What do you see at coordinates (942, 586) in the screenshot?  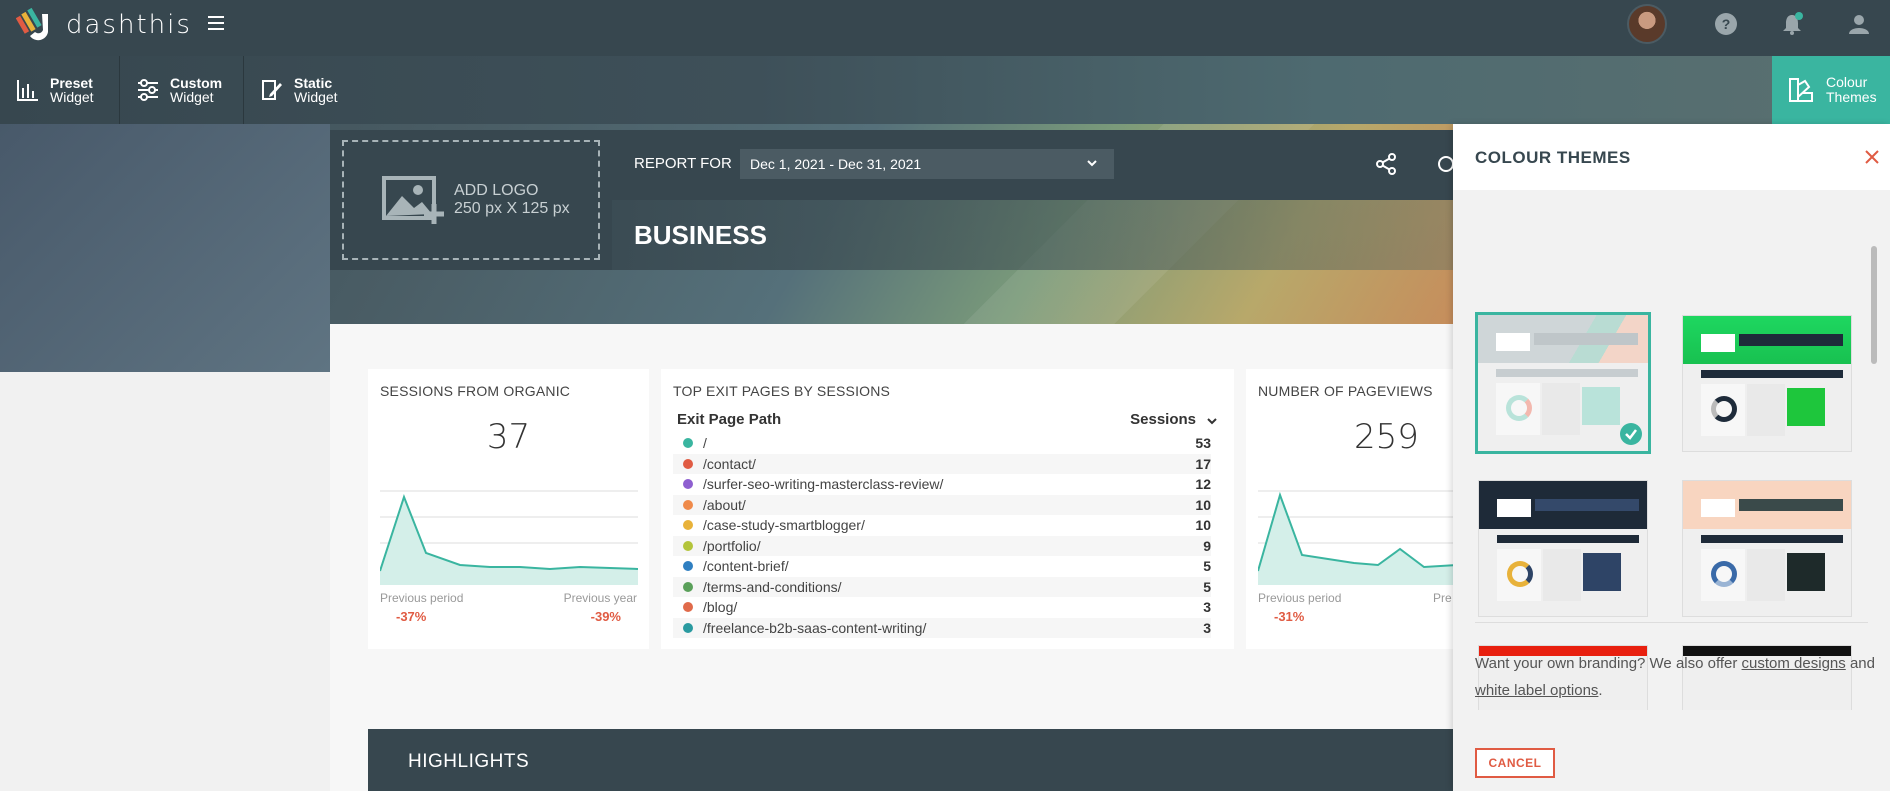 I see `table-row: /terms-and-conditions/5` at bounding box center [942, 586].